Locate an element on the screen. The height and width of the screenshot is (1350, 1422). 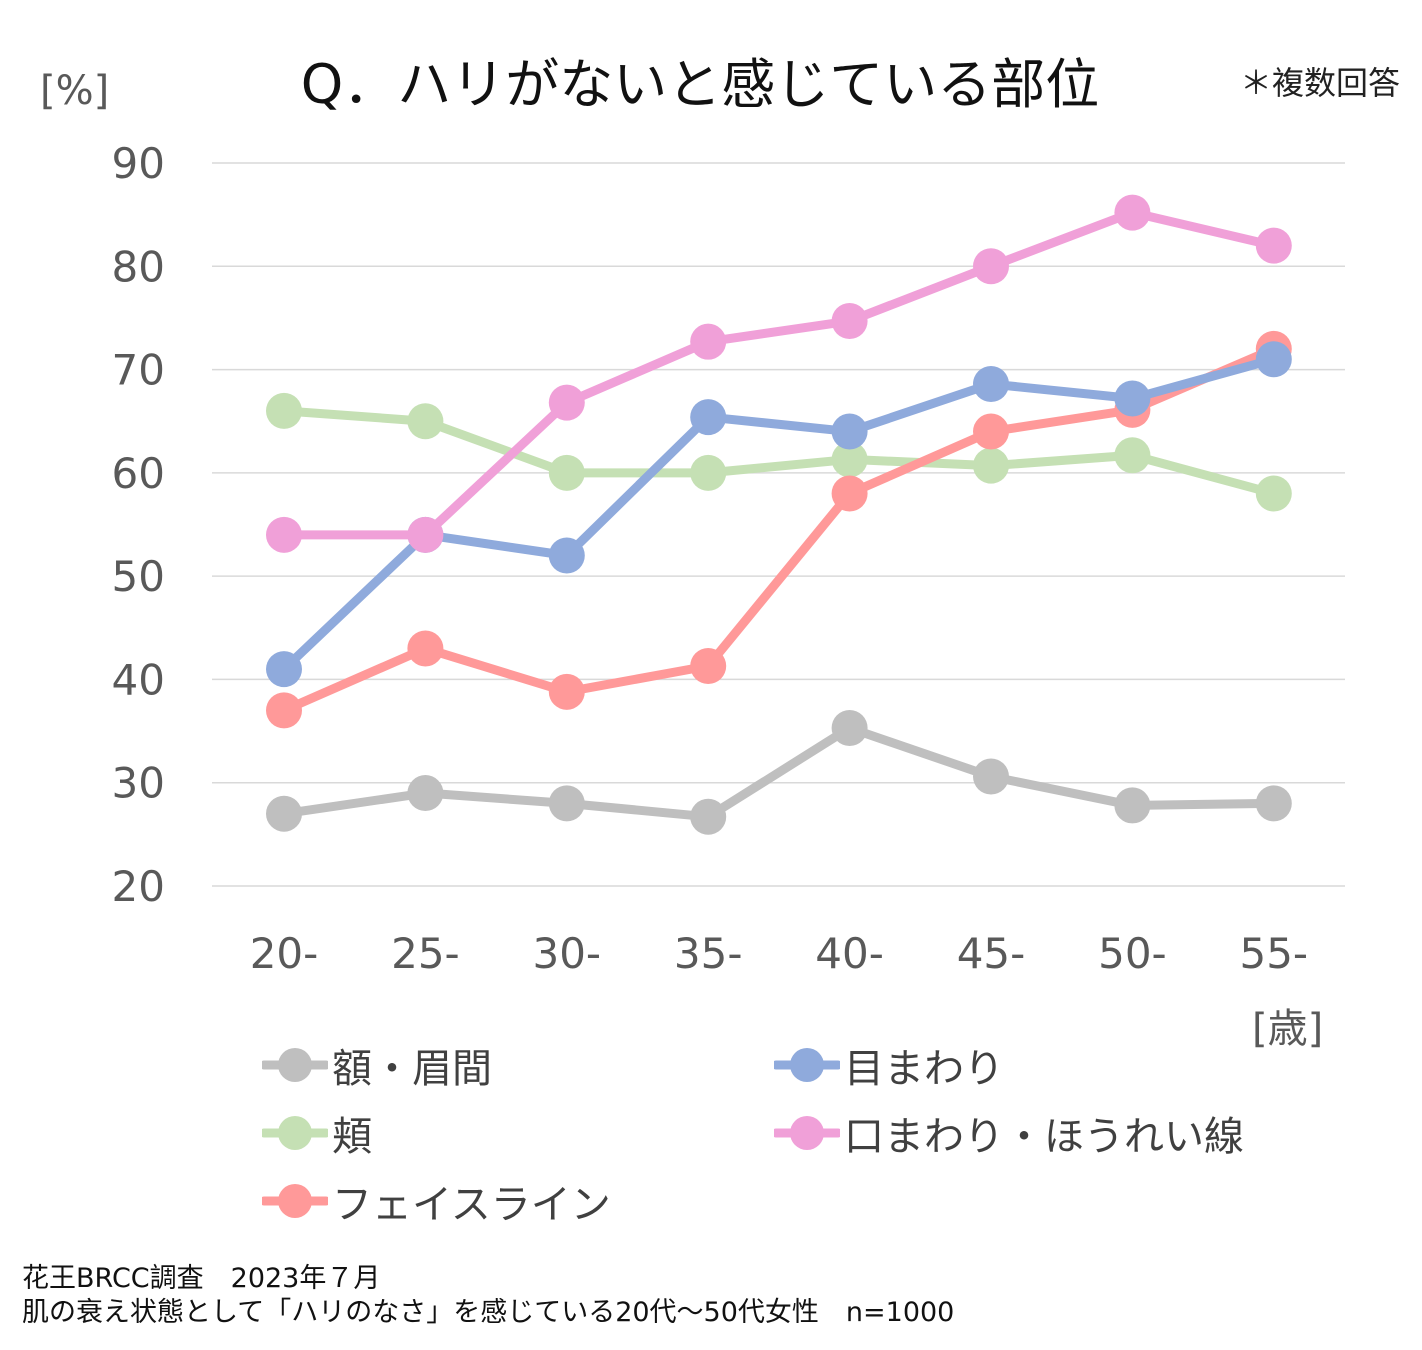
footer-description: 肌の衰え状態として「ハリのなさ」を感じている20代～50代女性 n=1000 is located at coordinates (488, 1312).